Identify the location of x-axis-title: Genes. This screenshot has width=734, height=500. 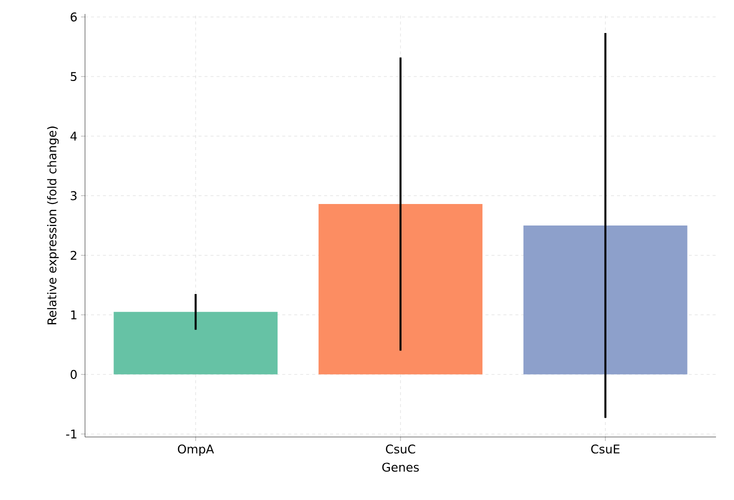
(400, 467).